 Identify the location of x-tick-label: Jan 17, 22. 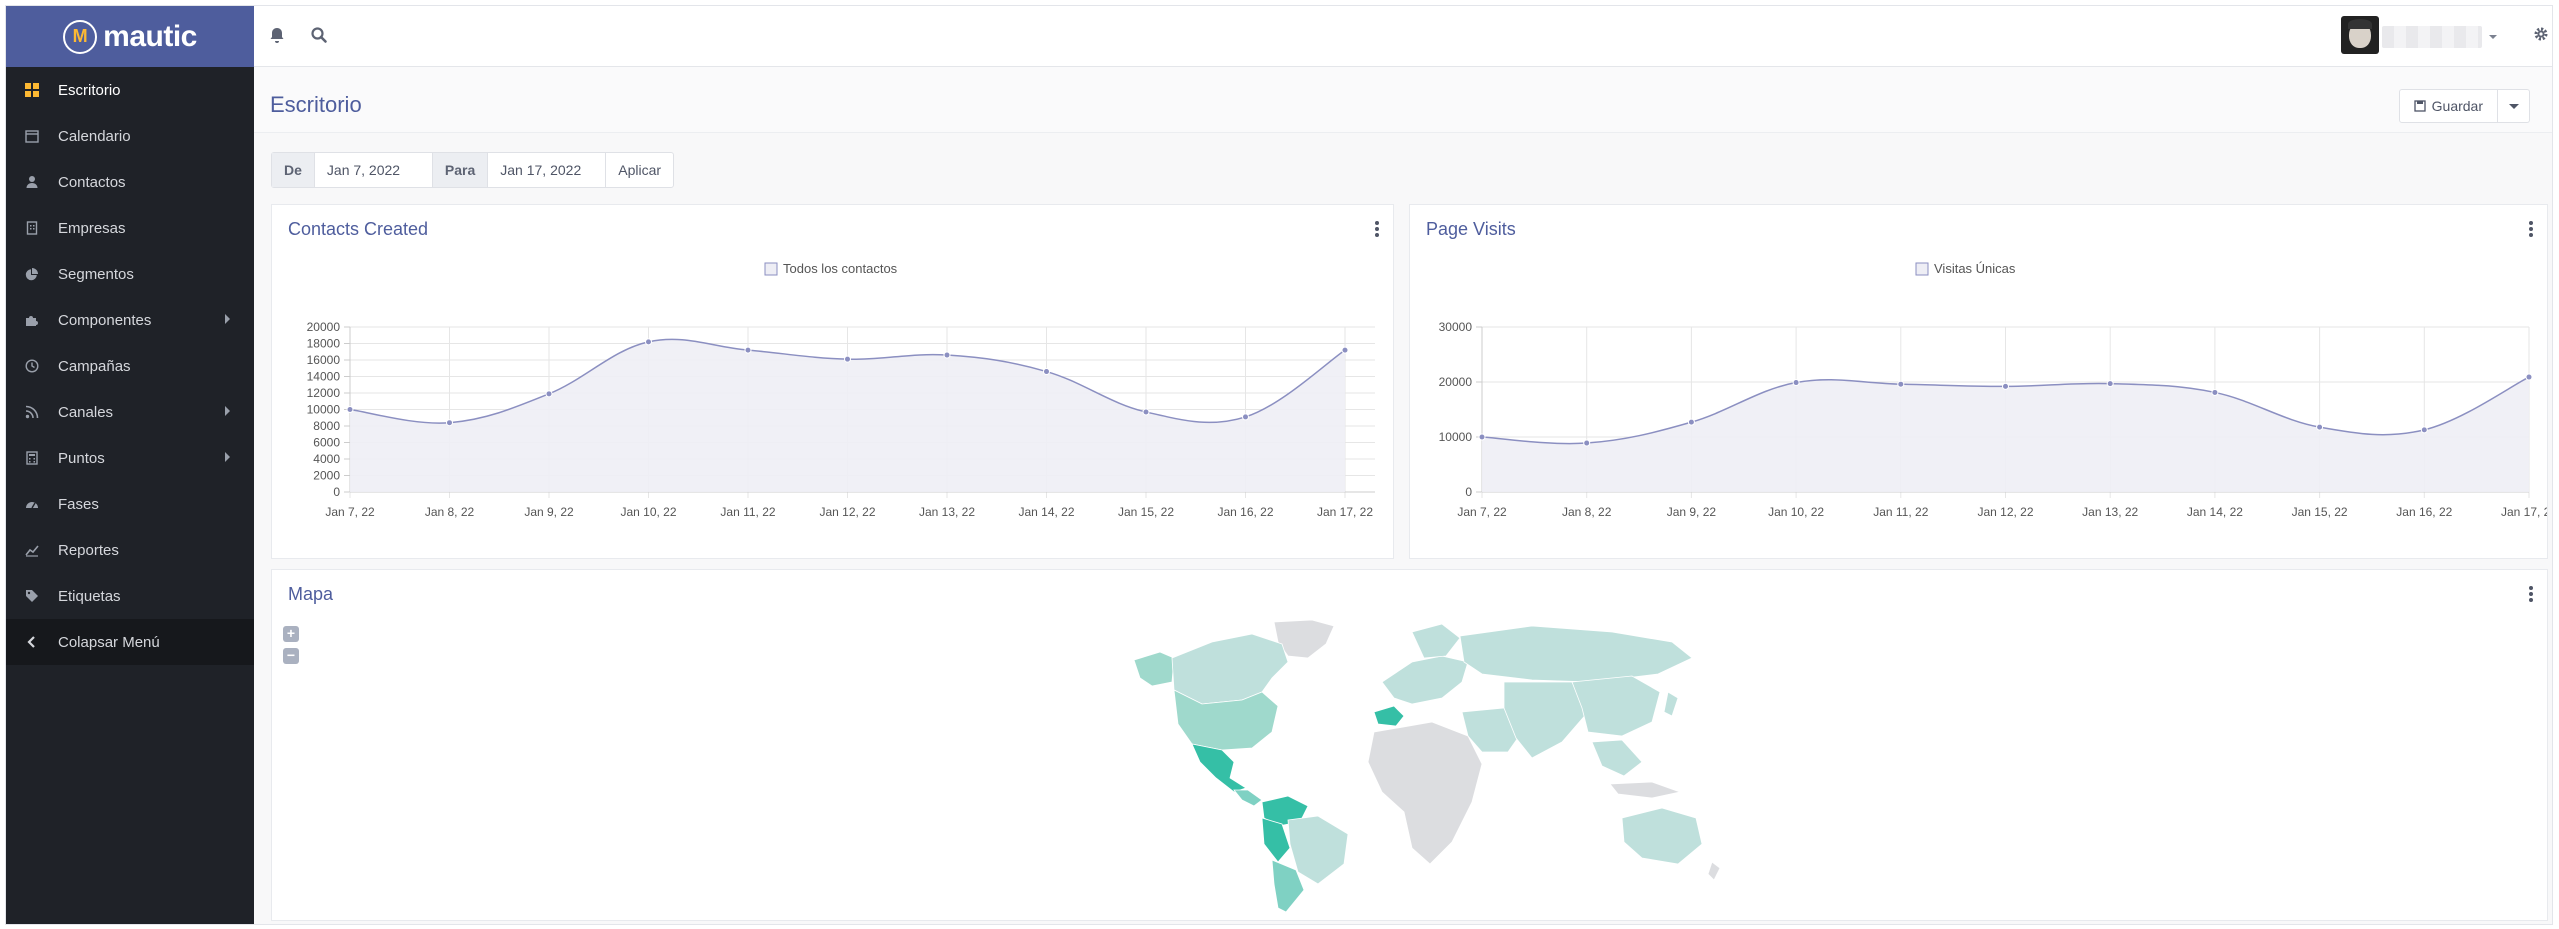
(1345, 512).